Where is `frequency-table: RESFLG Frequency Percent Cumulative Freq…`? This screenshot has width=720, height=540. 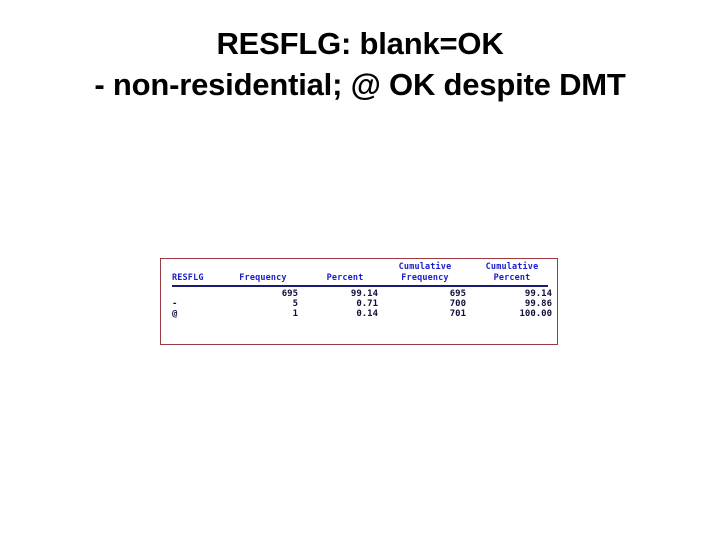 frequency-table: RESFLG Frequency Percent Cumulative Freq… is located at coordinates (359, 301).